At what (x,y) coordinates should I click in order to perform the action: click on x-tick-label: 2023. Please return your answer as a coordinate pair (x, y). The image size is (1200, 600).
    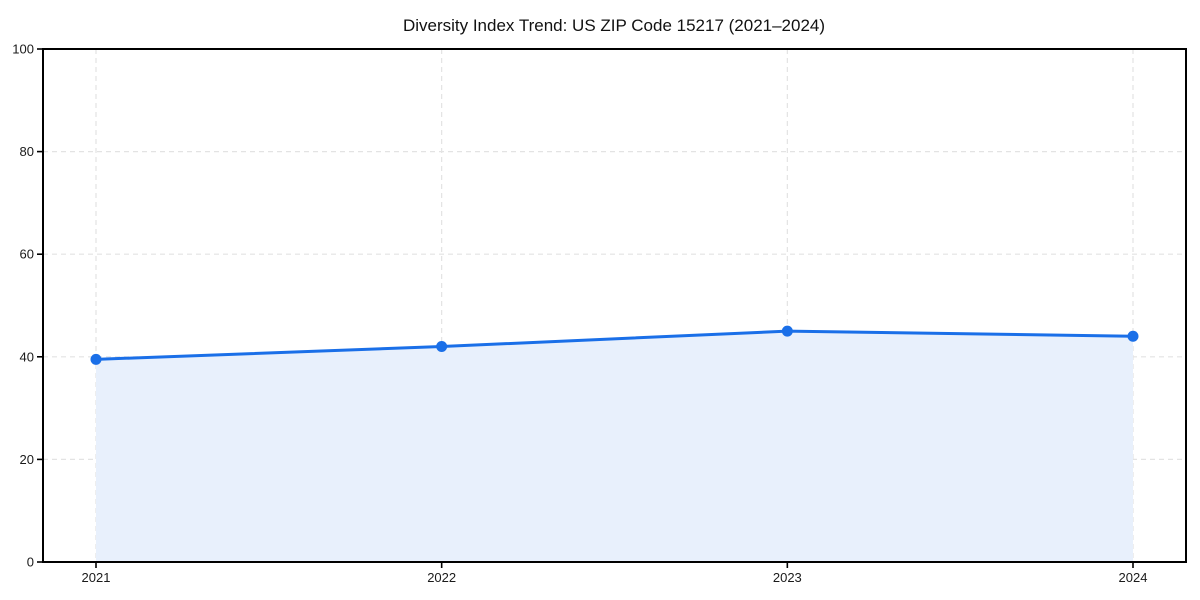
    Looking at the image, I should click on (787, 577).